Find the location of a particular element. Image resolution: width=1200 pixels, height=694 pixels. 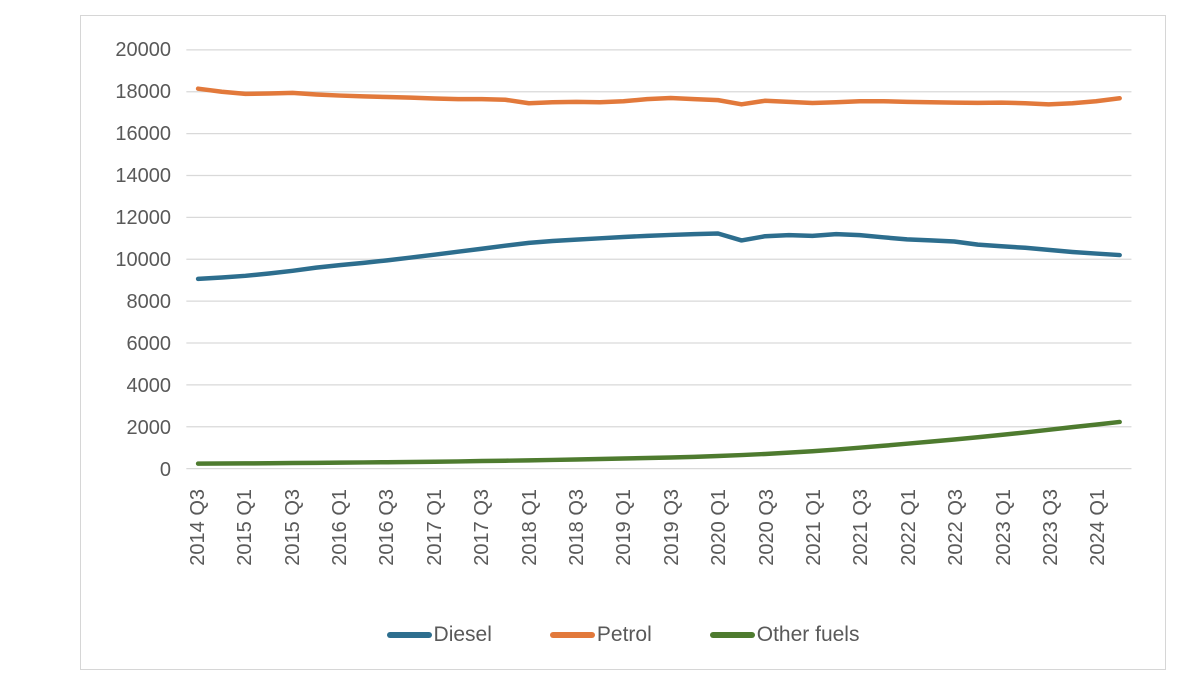

x-tick-label-2019-q1: 2019 Q1 is located at coordinates (624, 527).